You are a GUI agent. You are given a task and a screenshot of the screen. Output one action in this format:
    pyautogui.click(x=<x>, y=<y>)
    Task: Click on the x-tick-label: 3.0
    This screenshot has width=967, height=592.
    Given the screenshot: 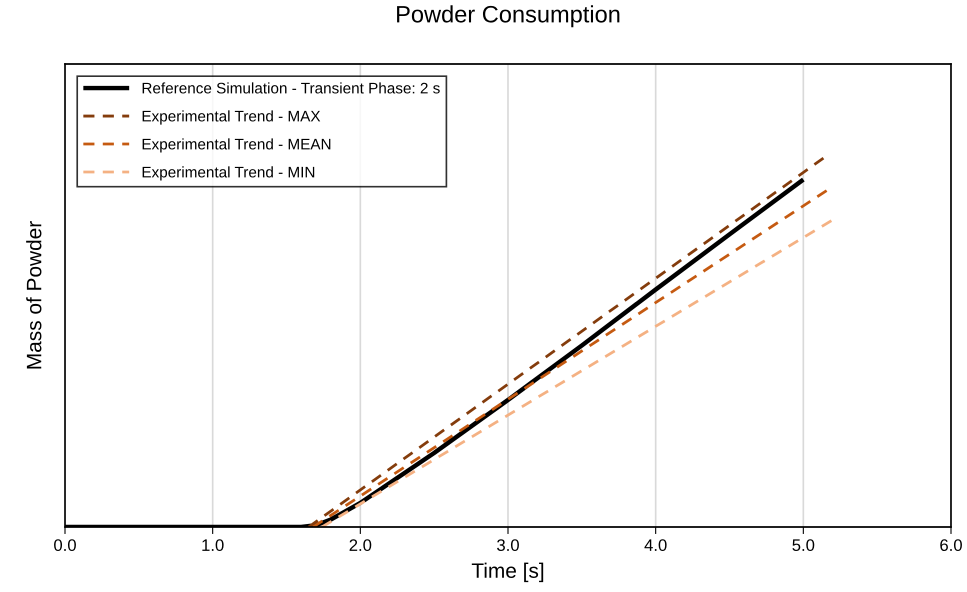 What is the action you would take?
    pyautogui.click(x=508, y=545)
    